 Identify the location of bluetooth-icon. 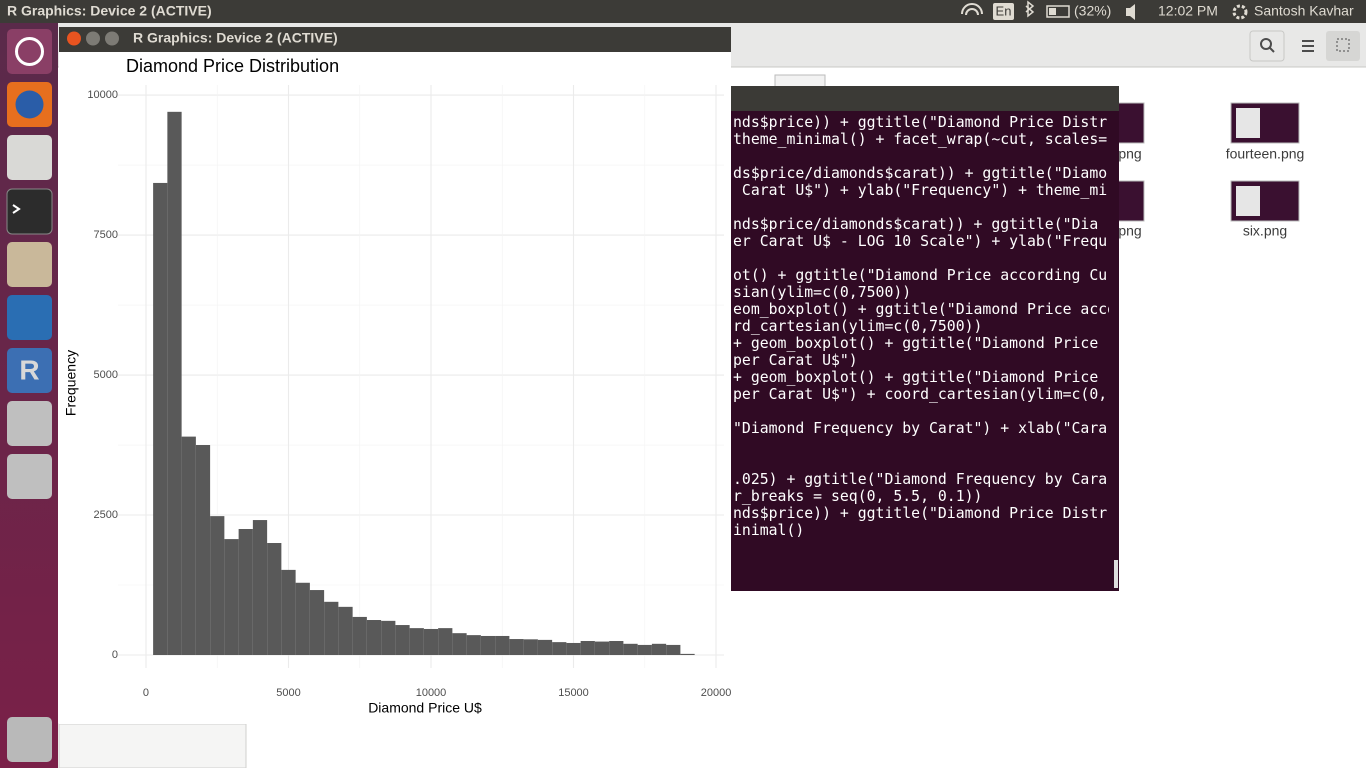
(1030, 9).